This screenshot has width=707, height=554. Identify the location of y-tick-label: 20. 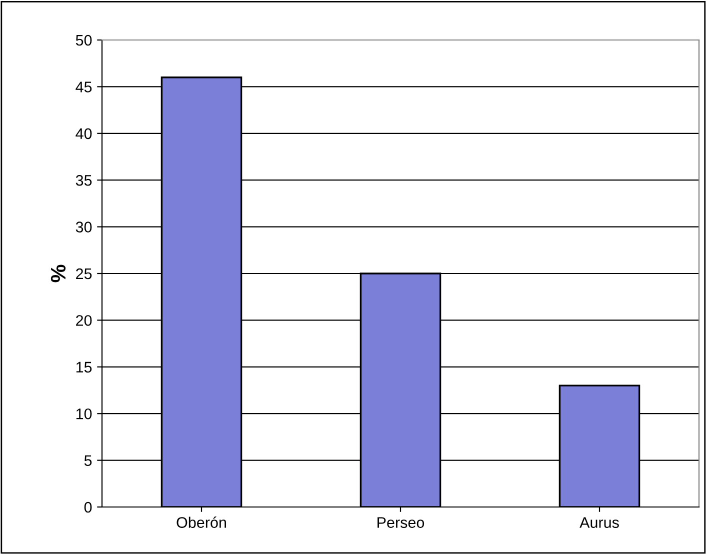
(84, 320).